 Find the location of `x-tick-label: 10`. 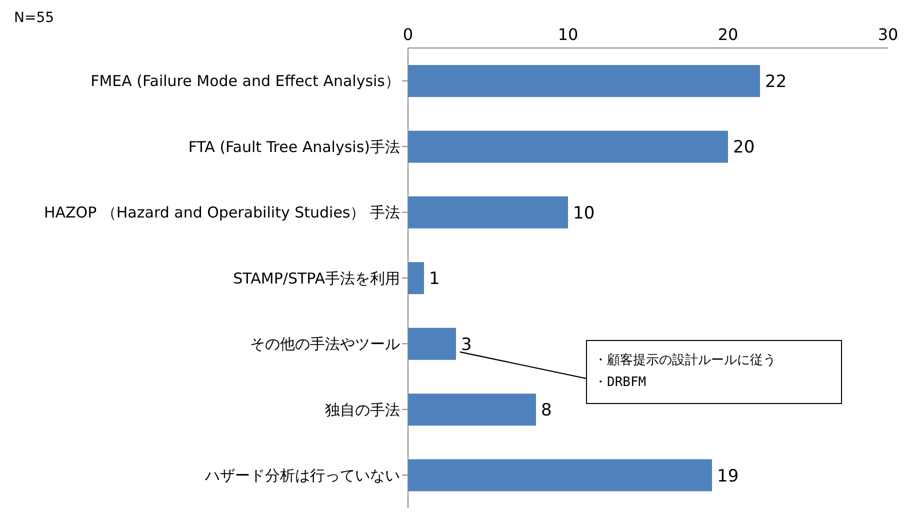

x-tick-label: 10 is located at coordinates (568, 34).